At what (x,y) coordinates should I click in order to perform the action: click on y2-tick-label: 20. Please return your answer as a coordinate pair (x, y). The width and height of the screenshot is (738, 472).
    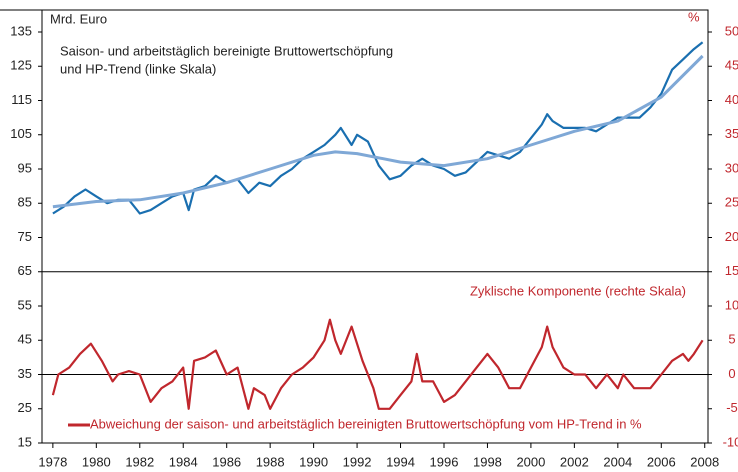
    Looking at the image, I should click on (731, 236).